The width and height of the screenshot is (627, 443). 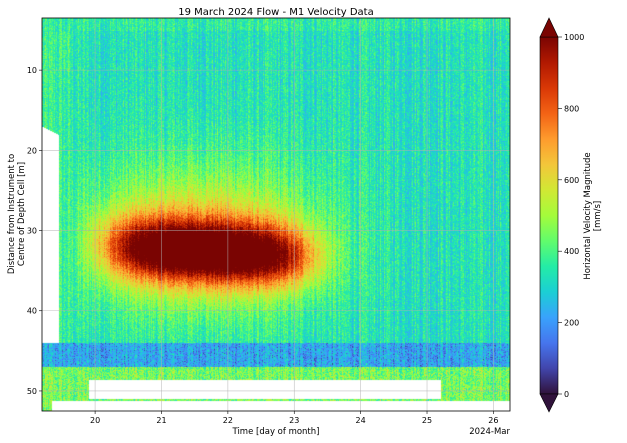 I want to click on colorbar-tick-label: 800, so click(x=571, y=108).